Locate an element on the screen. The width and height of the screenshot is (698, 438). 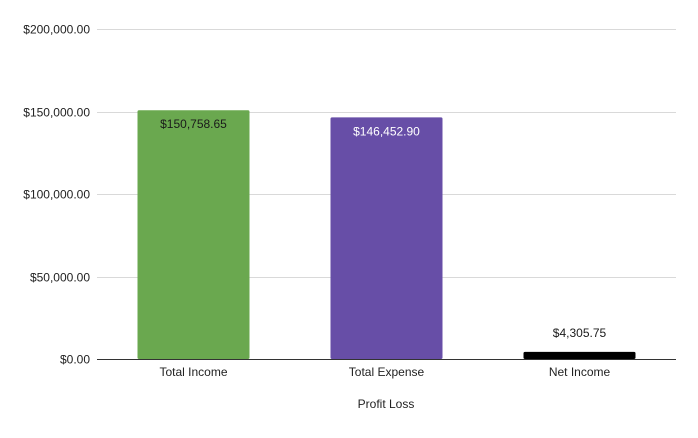
bar-total-expense is located at coordinates (386, 238).